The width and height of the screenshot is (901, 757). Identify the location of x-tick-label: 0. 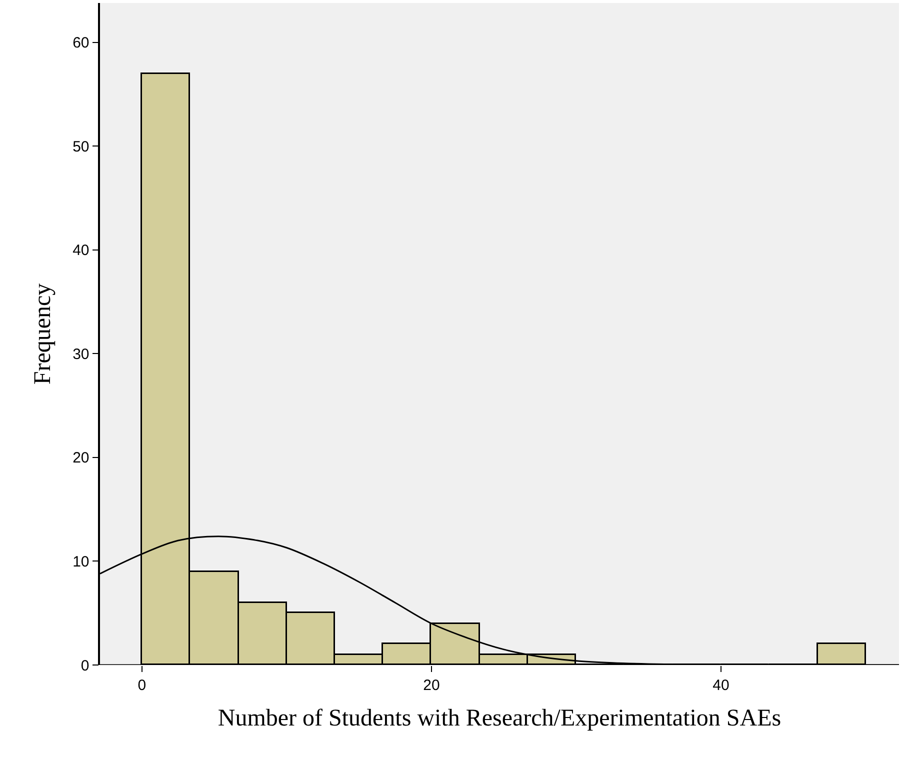
(142, 685).